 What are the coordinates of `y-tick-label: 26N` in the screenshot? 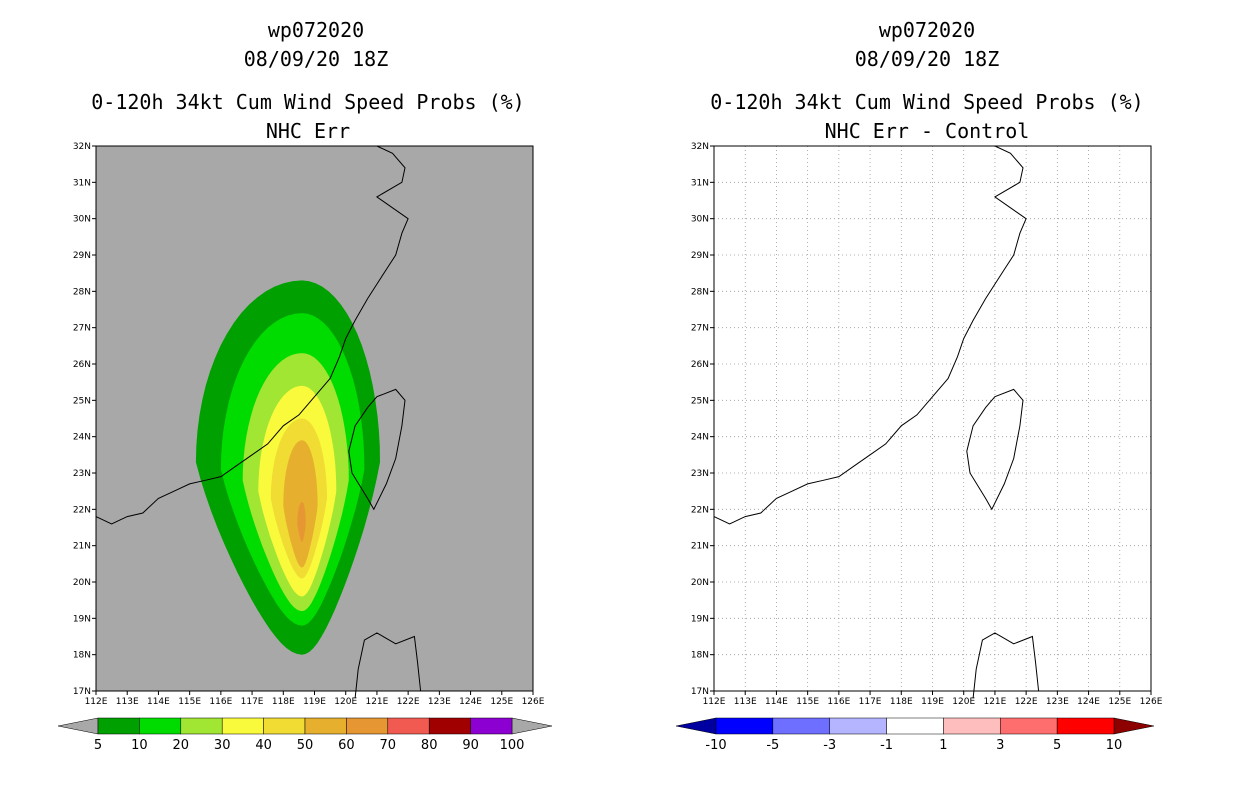 It's located at (700, 365).